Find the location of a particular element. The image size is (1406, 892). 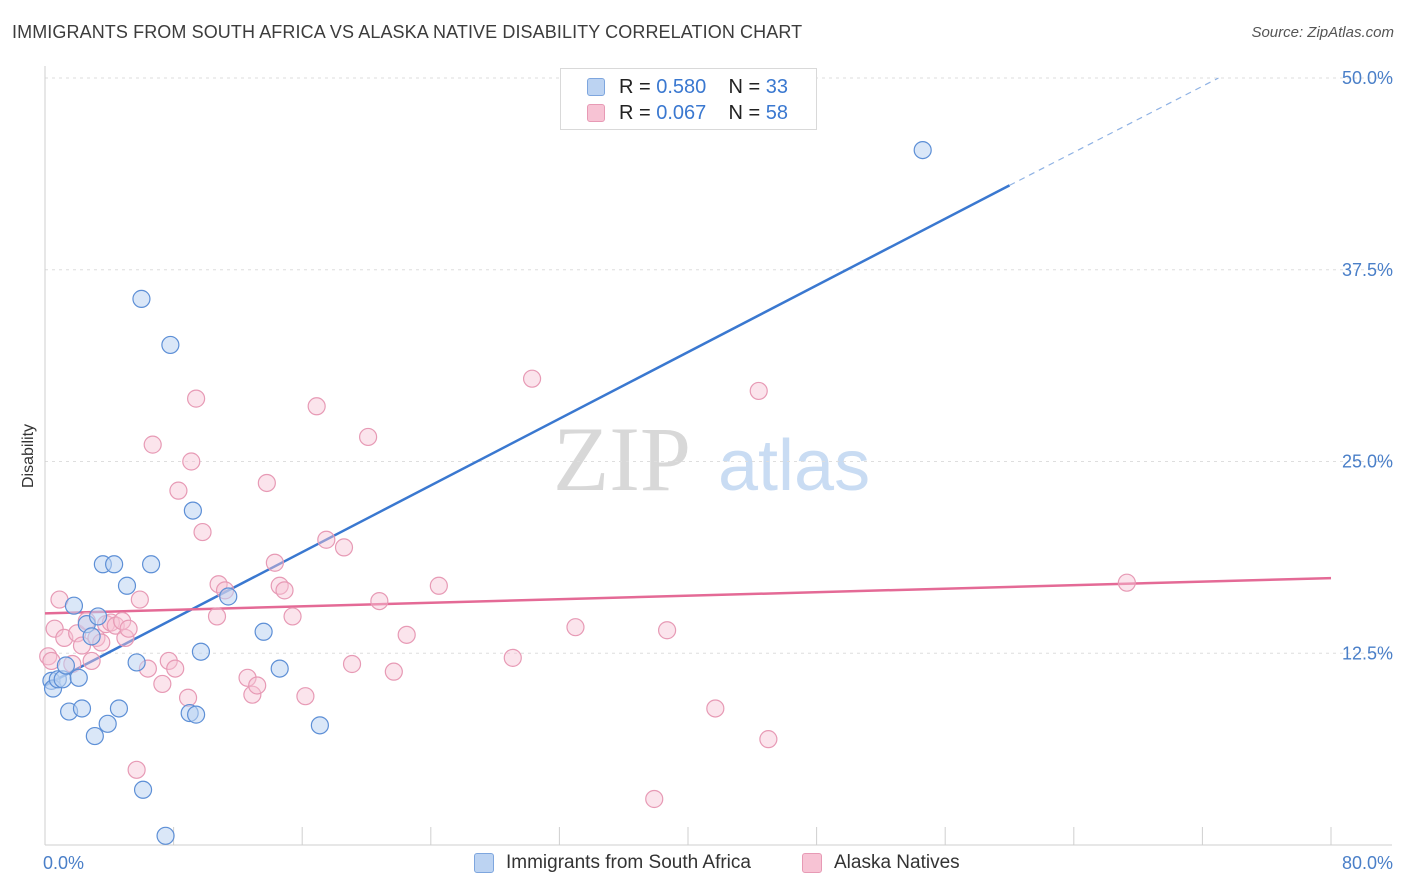

x-tick-label: 0.0% is located at coordinates (63, 863).